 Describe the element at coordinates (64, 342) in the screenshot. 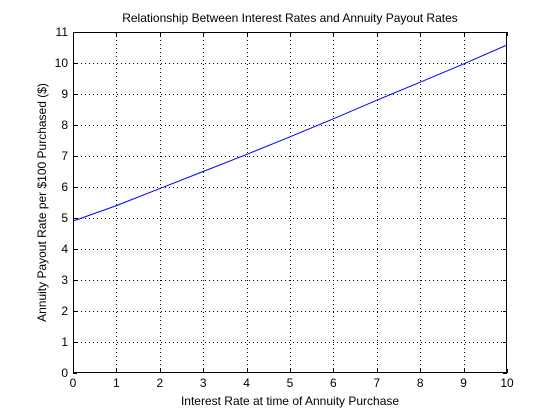

I see `y-tick-label: 1` at that location.